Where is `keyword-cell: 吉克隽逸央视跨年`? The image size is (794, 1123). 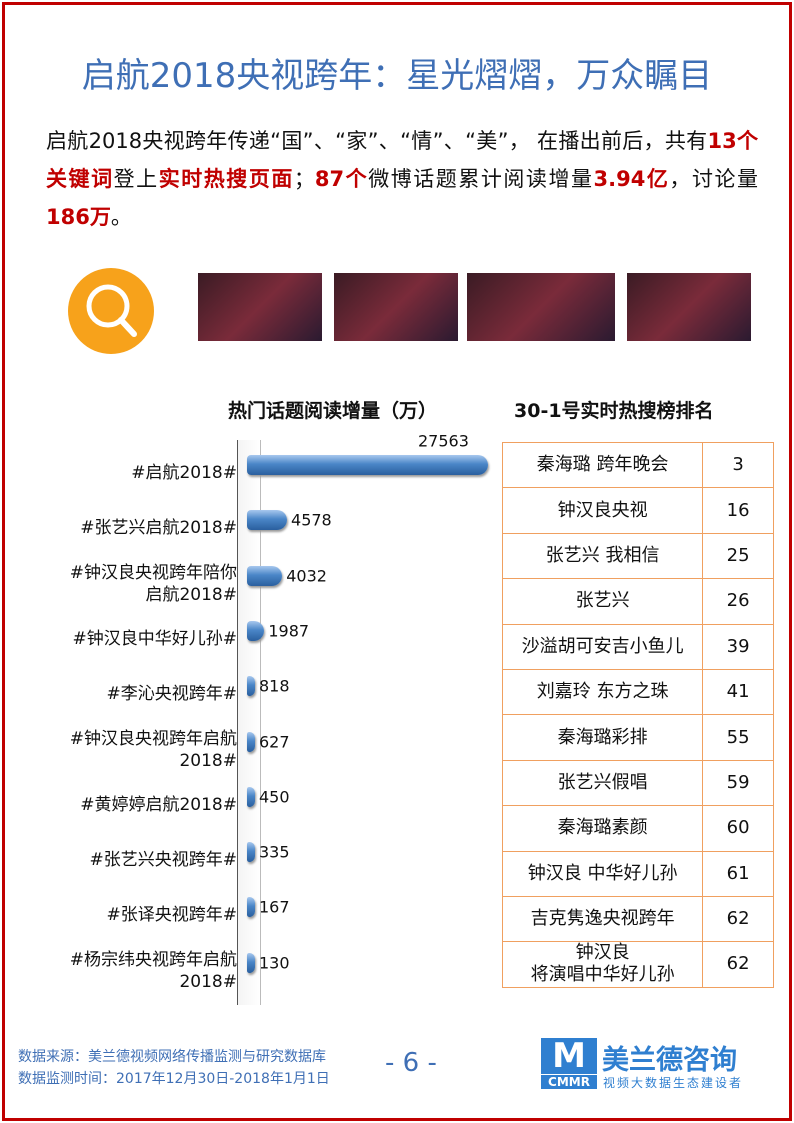
keyword-cell: 吉克隽逸央视跨年 is located at coordinates (602, 919).